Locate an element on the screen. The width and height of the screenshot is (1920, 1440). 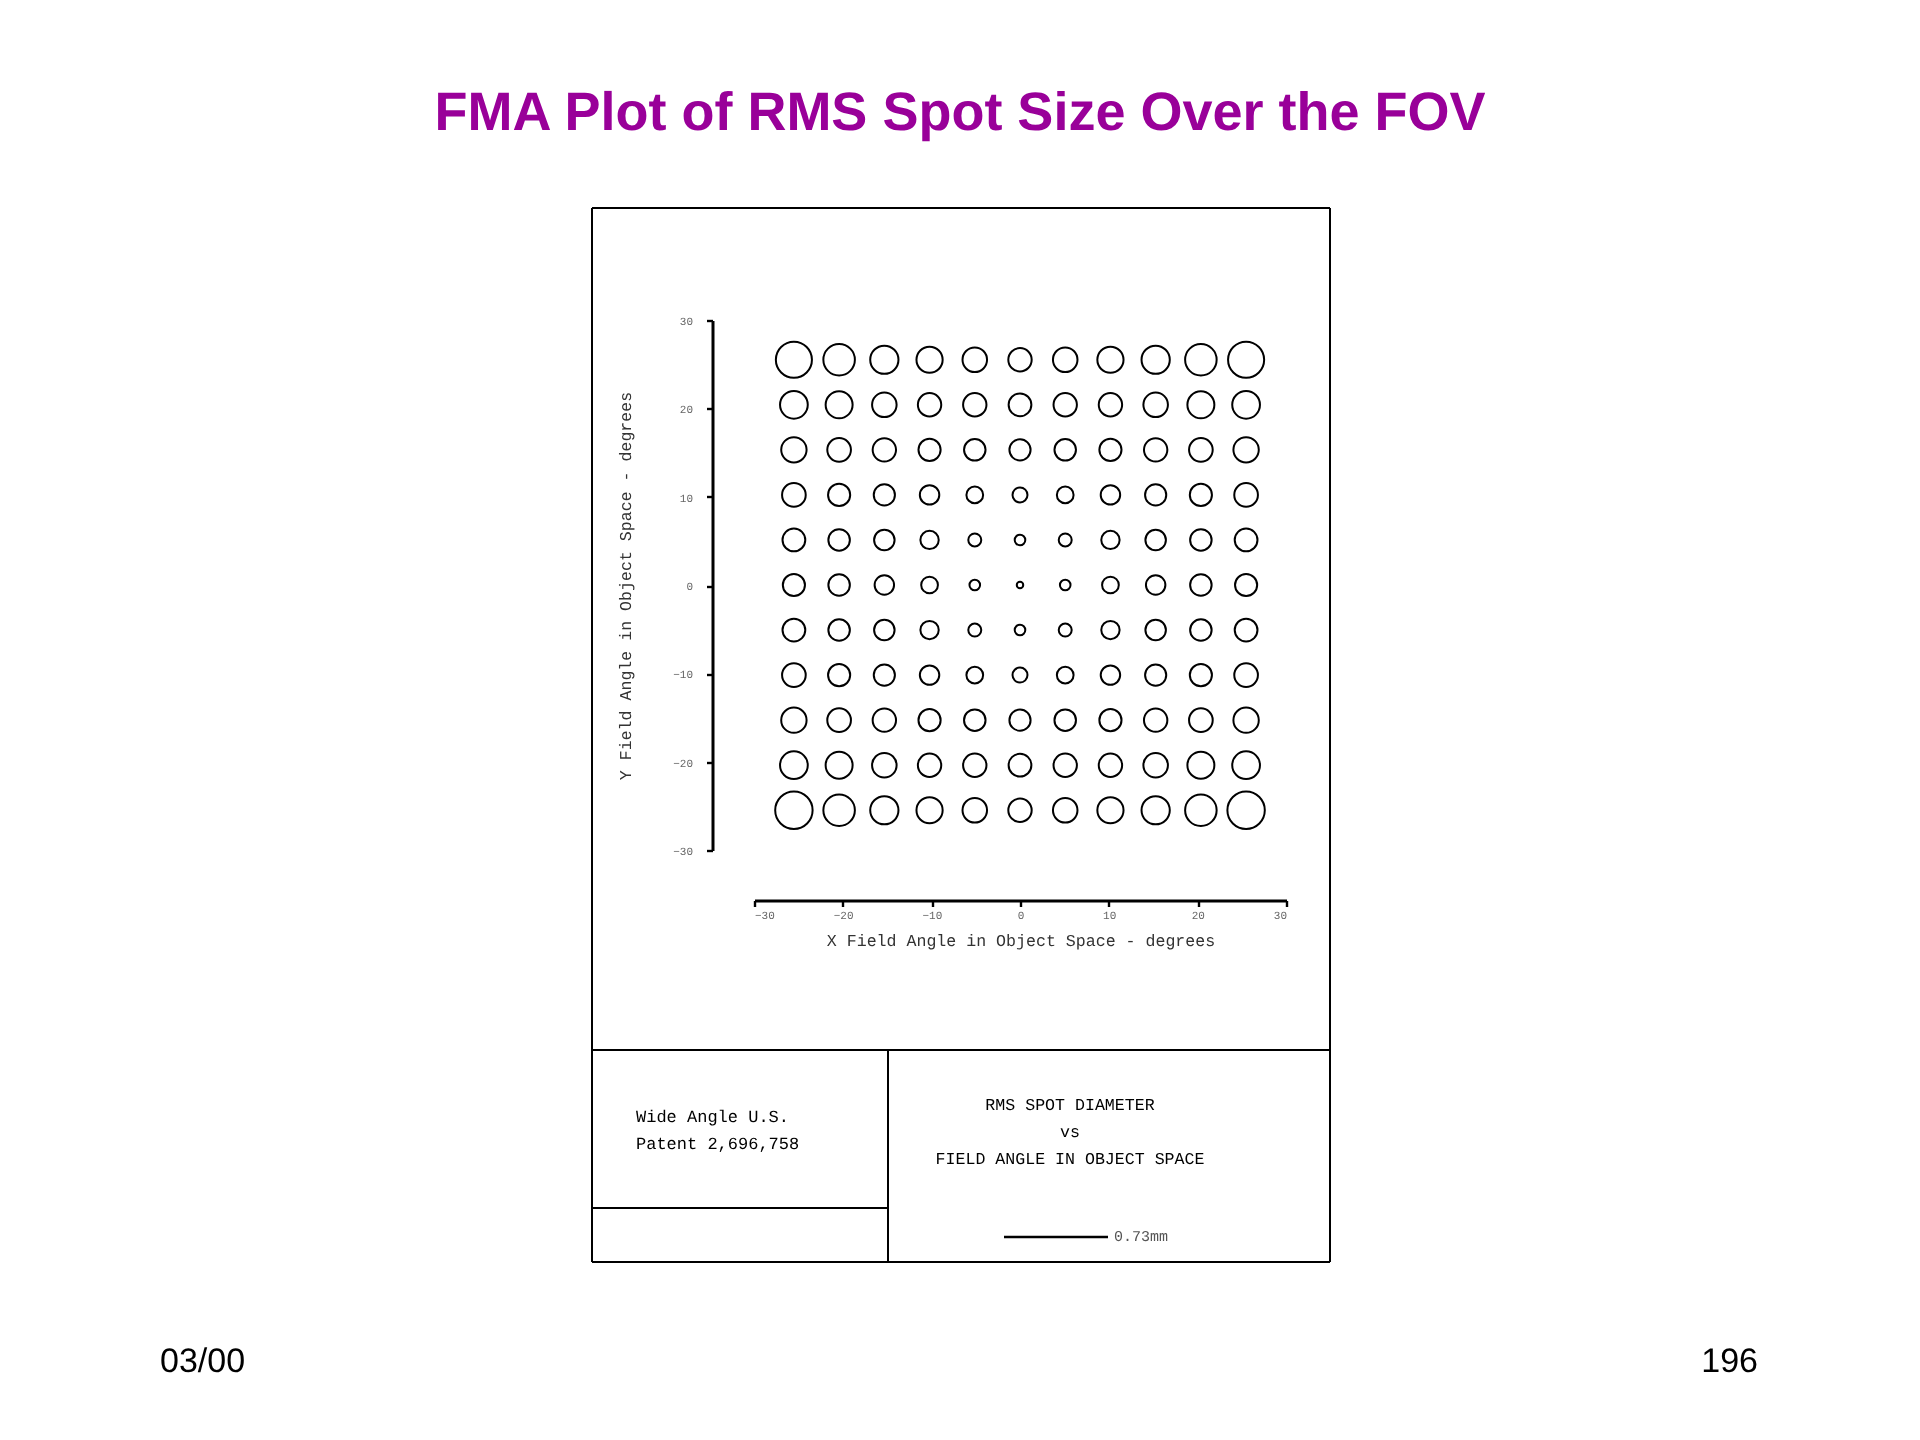
y-axis-title: Y Field Angle in Object Space - degrees is located at coordinates (627, 586).